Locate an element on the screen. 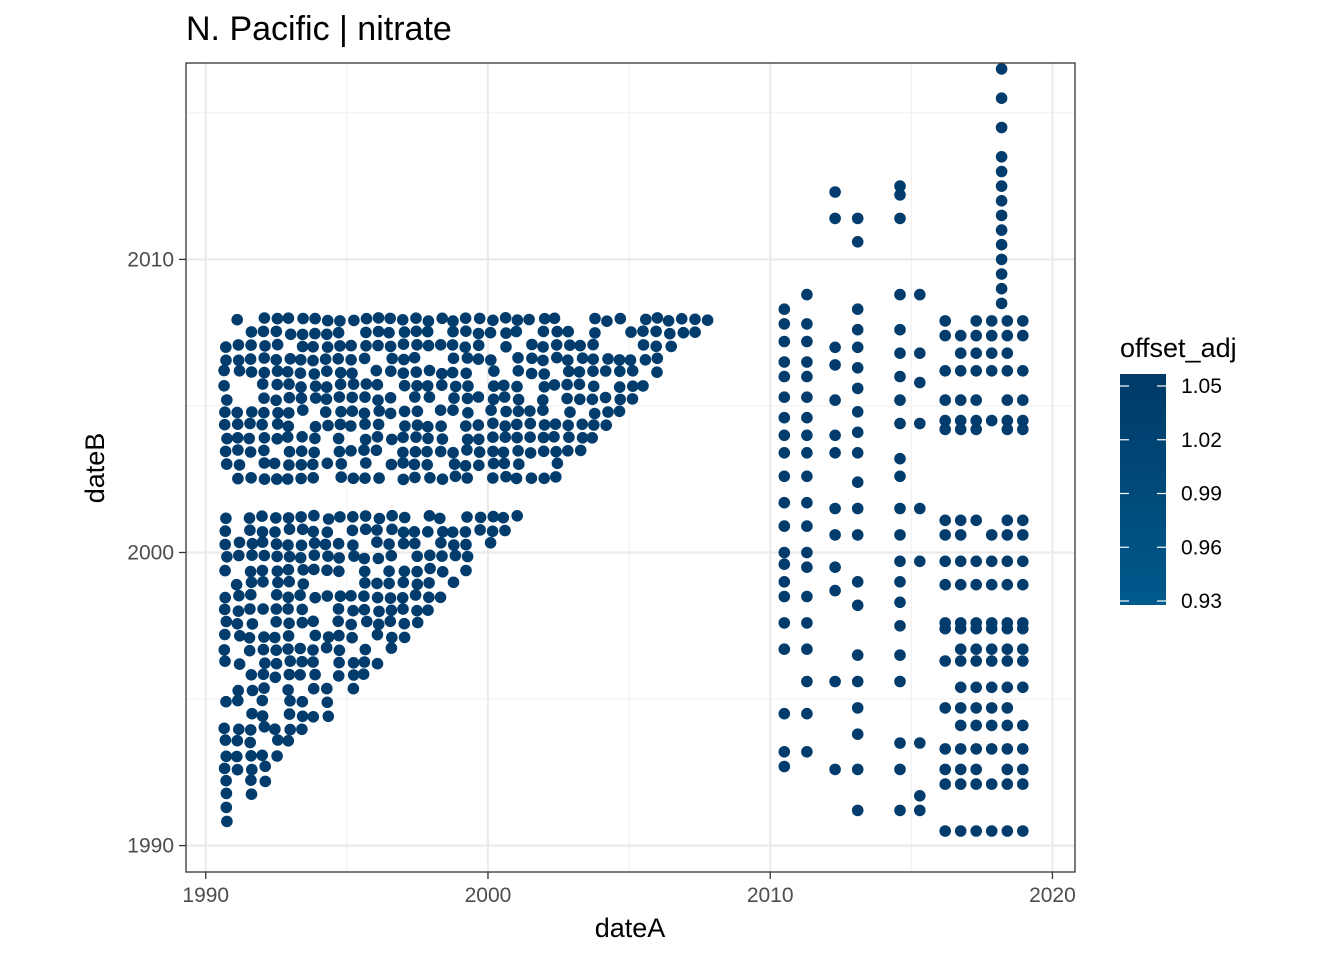 The image size is (1344, 960). legend-title: offset_adj is located at coordinates (1178, 348).